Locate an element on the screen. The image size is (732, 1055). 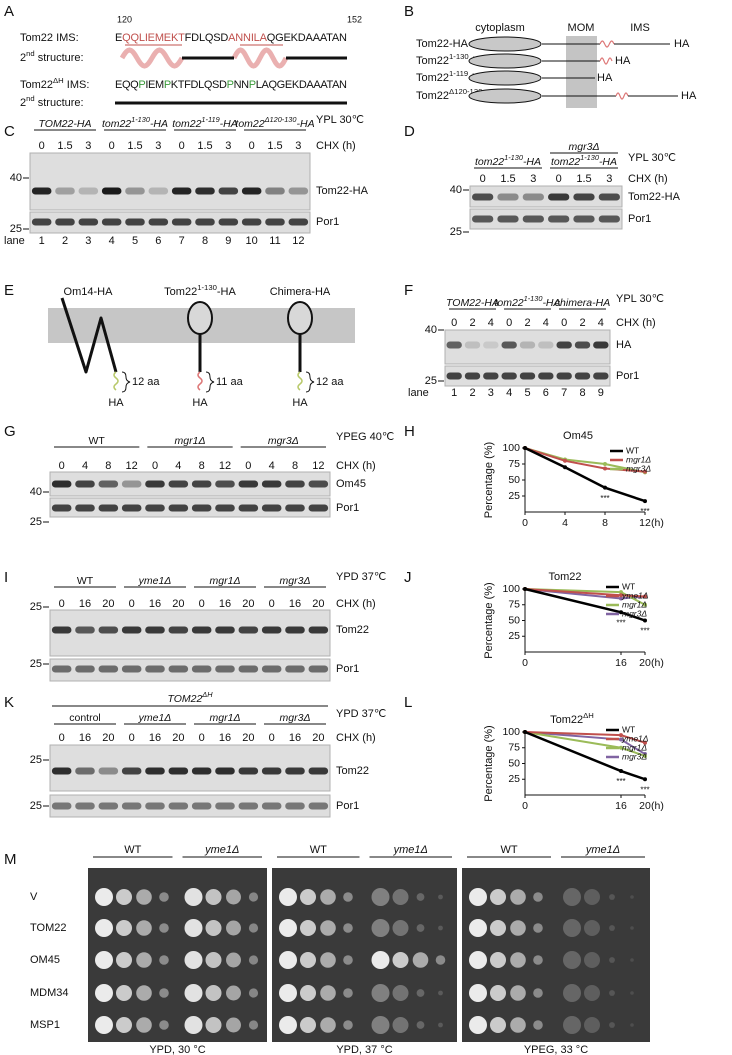
y-tick-label: 25 is located at coordinates (514, 636).